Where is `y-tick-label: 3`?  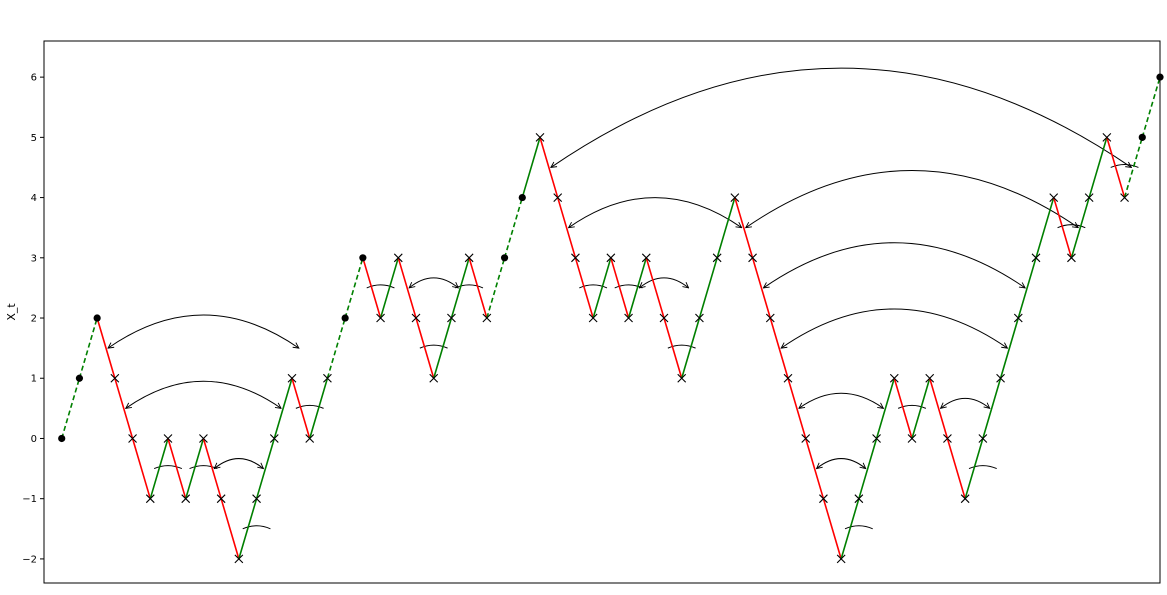
y-tick-label: 3 is located at coordinates (34, 258).